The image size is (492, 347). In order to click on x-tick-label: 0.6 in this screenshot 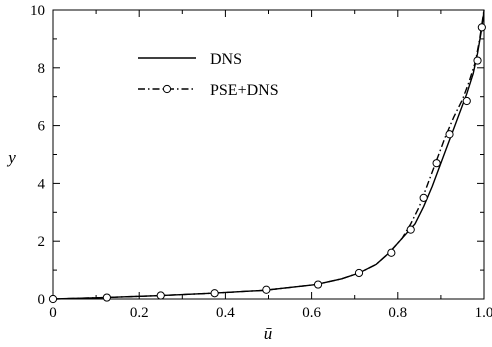, I will do `click(311, 313)`.